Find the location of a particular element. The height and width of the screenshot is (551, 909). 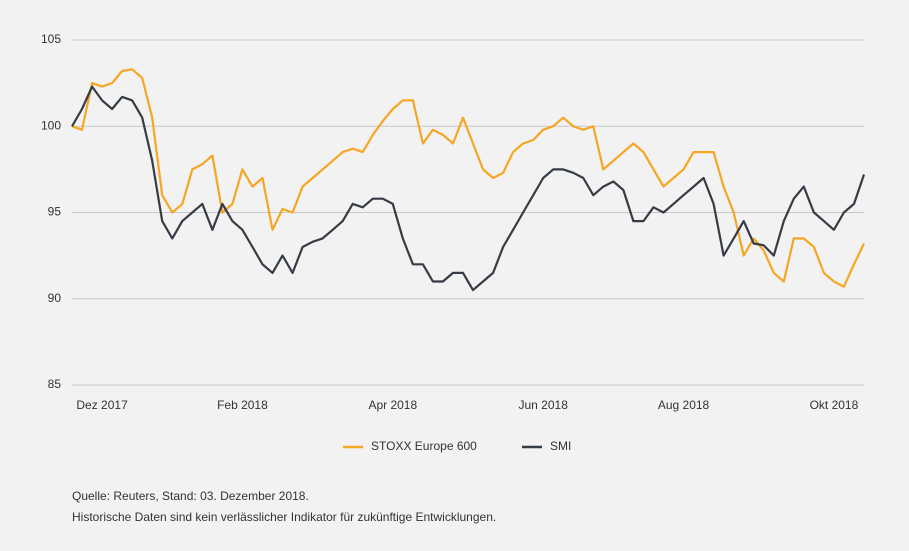

x-tick-label: Aug 2018 is located at coordinates (684, 405).